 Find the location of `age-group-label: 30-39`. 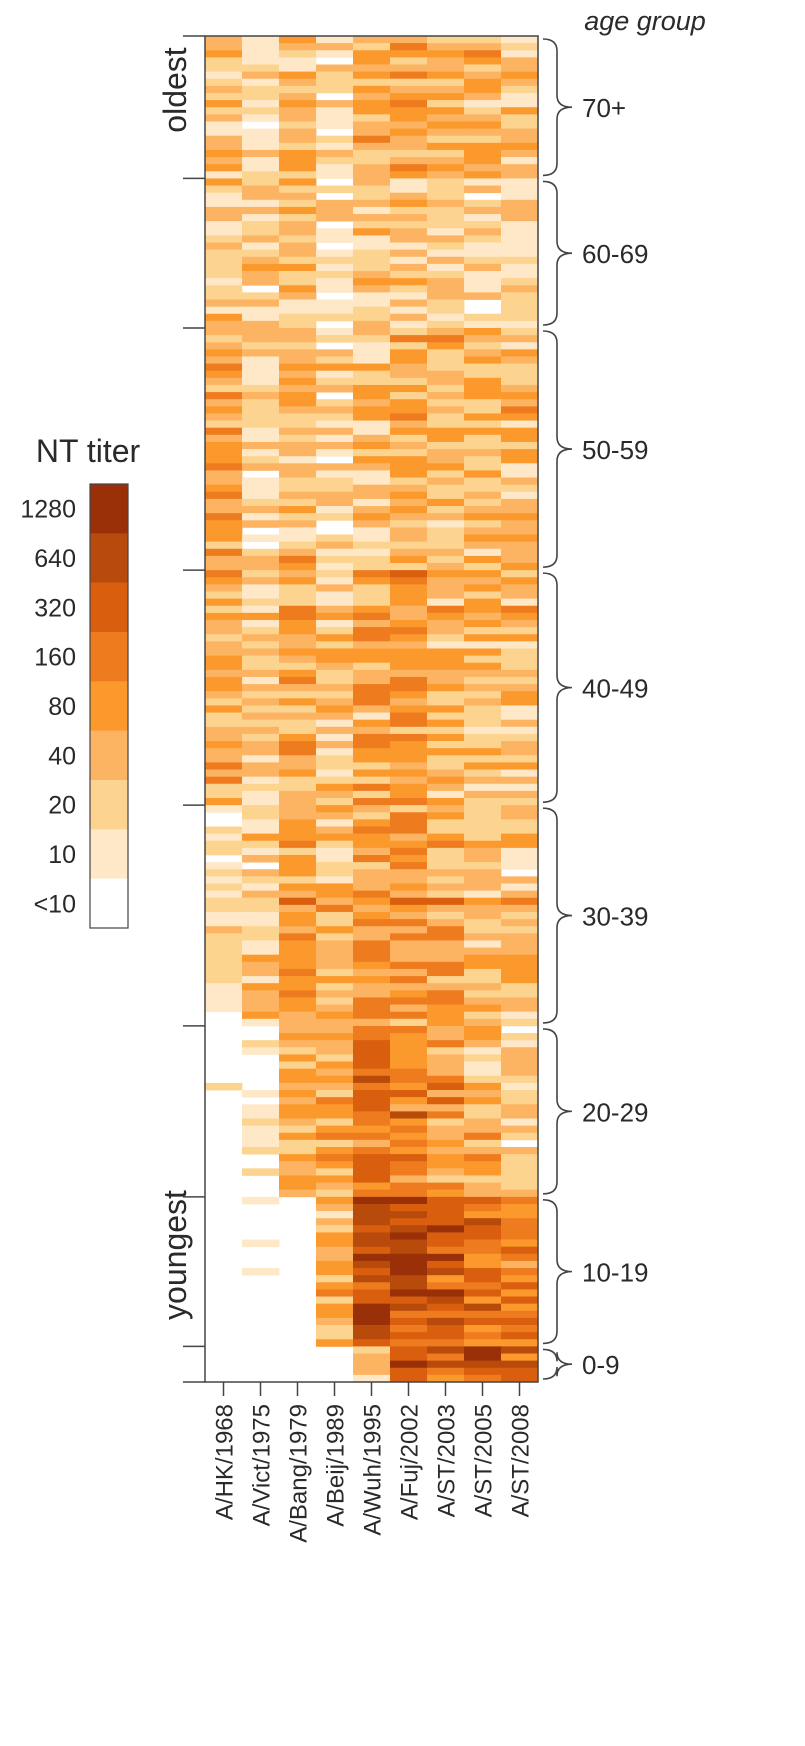

age-group-label: 30-39 is located at coordinates (615, 917).